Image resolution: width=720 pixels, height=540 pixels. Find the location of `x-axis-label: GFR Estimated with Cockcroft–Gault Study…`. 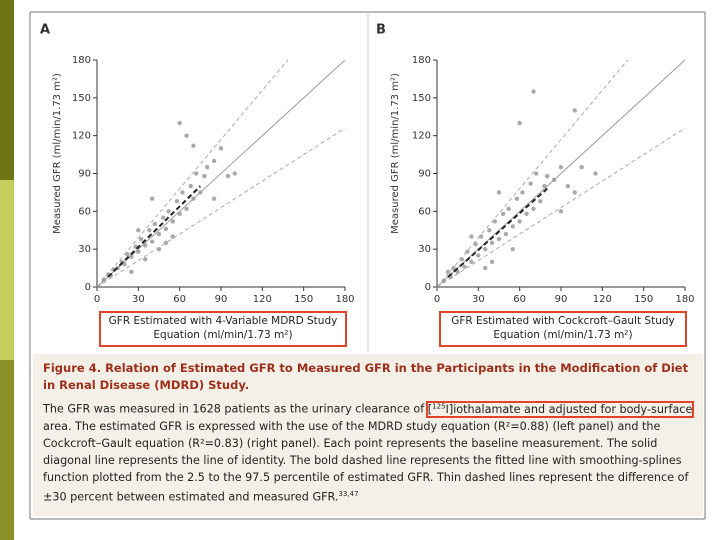

x-axis-label: GFR Estimated with Cockcroft–Gault Study… is located at coordinates (563, 329).